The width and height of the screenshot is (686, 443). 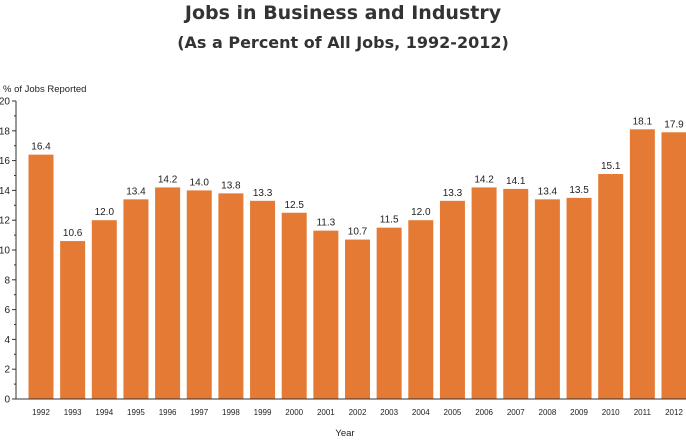 I want to click on data-label-2001: 11.3, so click(x=325, y=223).